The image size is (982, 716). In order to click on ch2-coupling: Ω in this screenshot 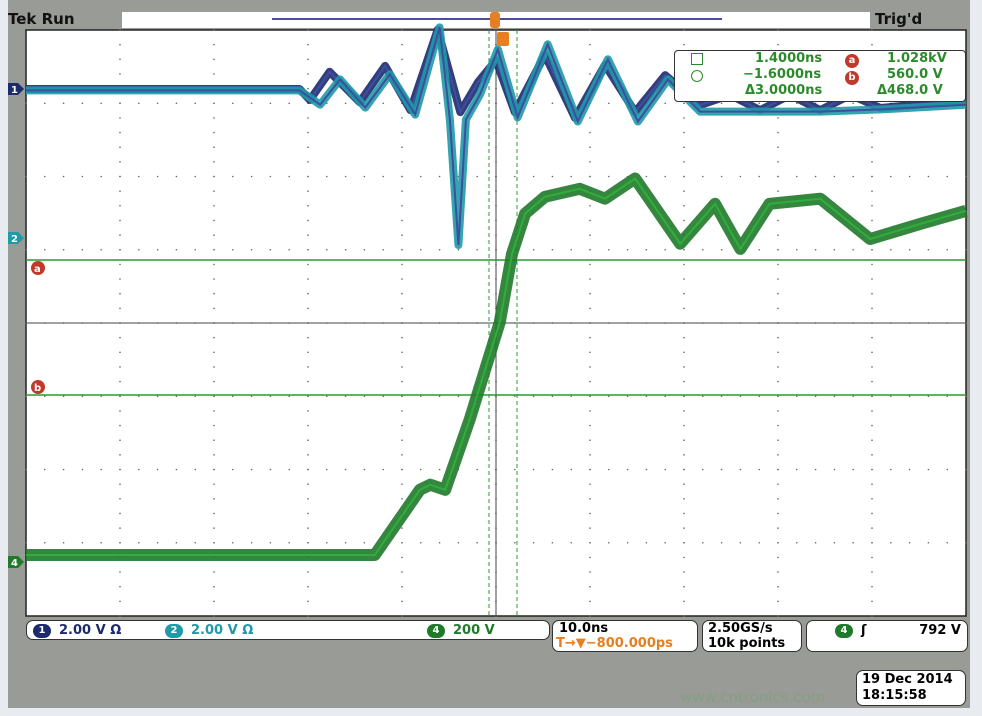, I will do `click(248, 630)`.